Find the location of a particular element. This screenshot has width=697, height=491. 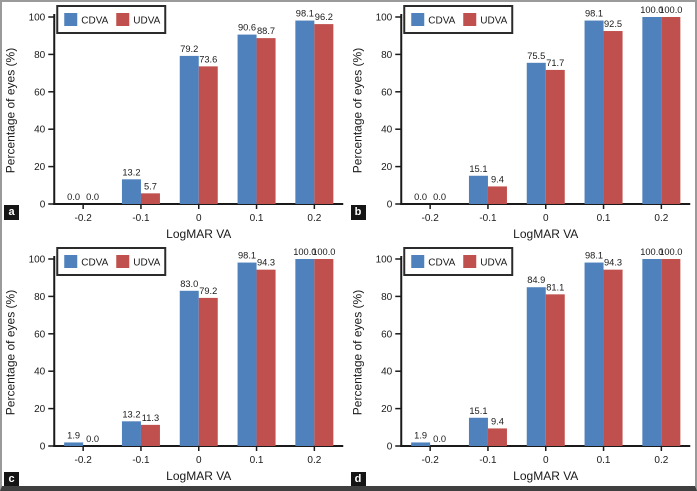

bar-value-label: 83.0 is located at coordinates (189, 284).